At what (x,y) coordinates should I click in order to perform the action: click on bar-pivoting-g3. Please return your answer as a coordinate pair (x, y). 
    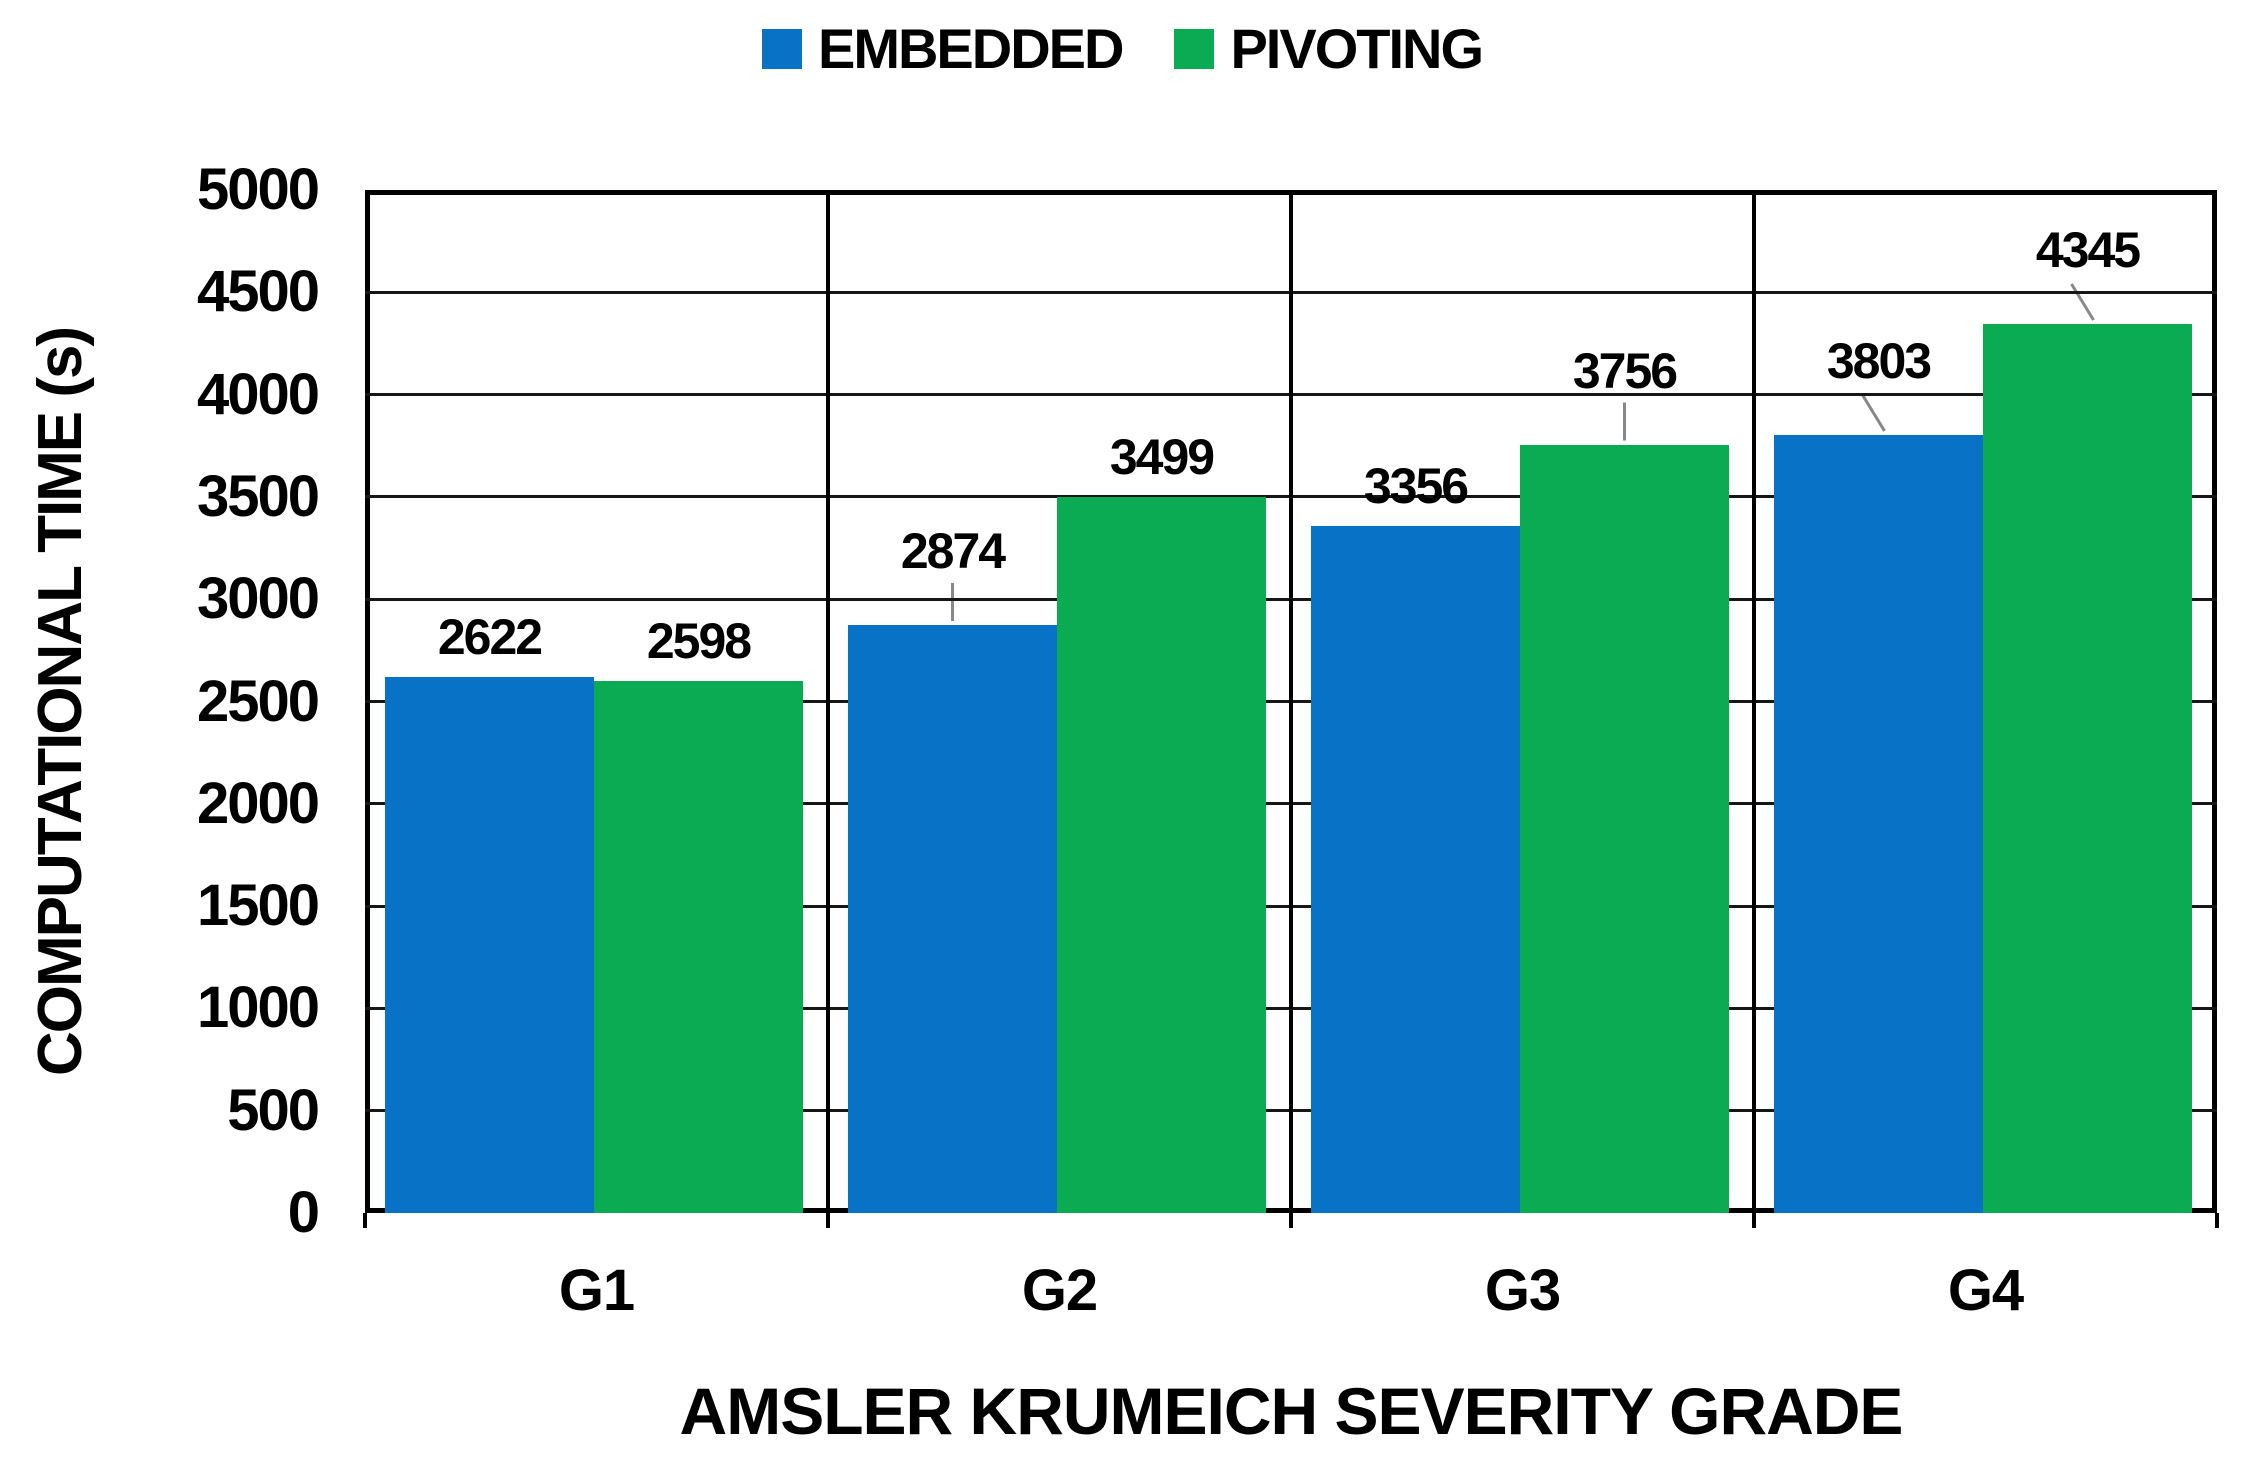
    Looking at the image, I should click on (1624, 828).